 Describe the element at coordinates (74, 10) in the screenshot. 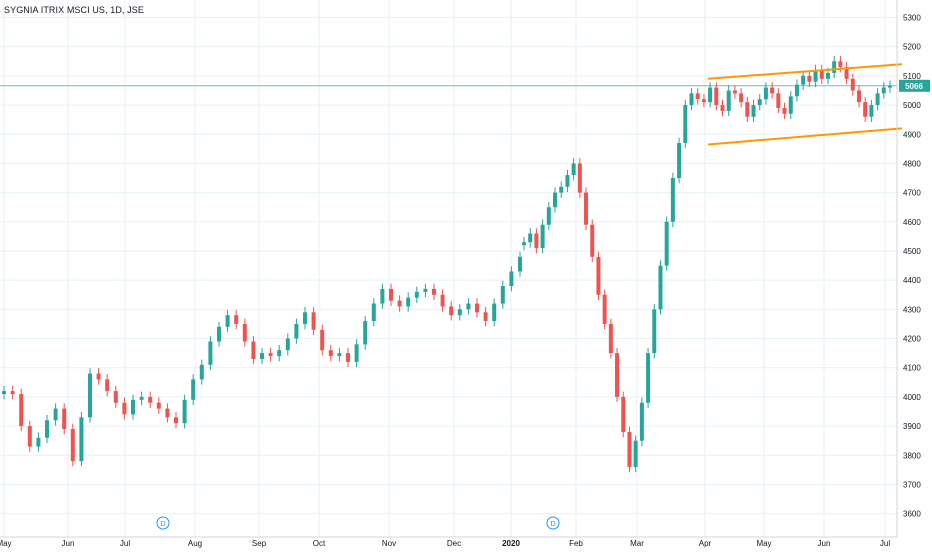

I see `chart-title: SYGNIA ITRIX MSCI US, 1D, JSE` at that location.